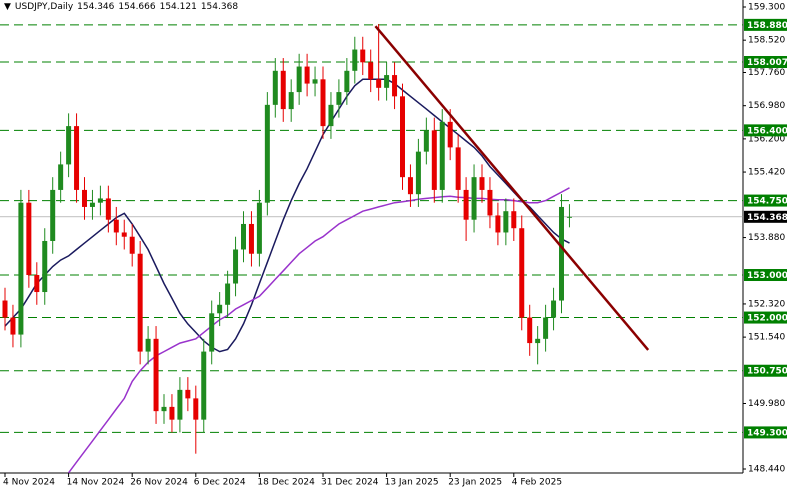 The image size is (788, 493). What do you see at coordinates (475, 483) in the screenshot?
I see `x-tick-label: 23 Jan 2025` at bounding box center [475, 483].